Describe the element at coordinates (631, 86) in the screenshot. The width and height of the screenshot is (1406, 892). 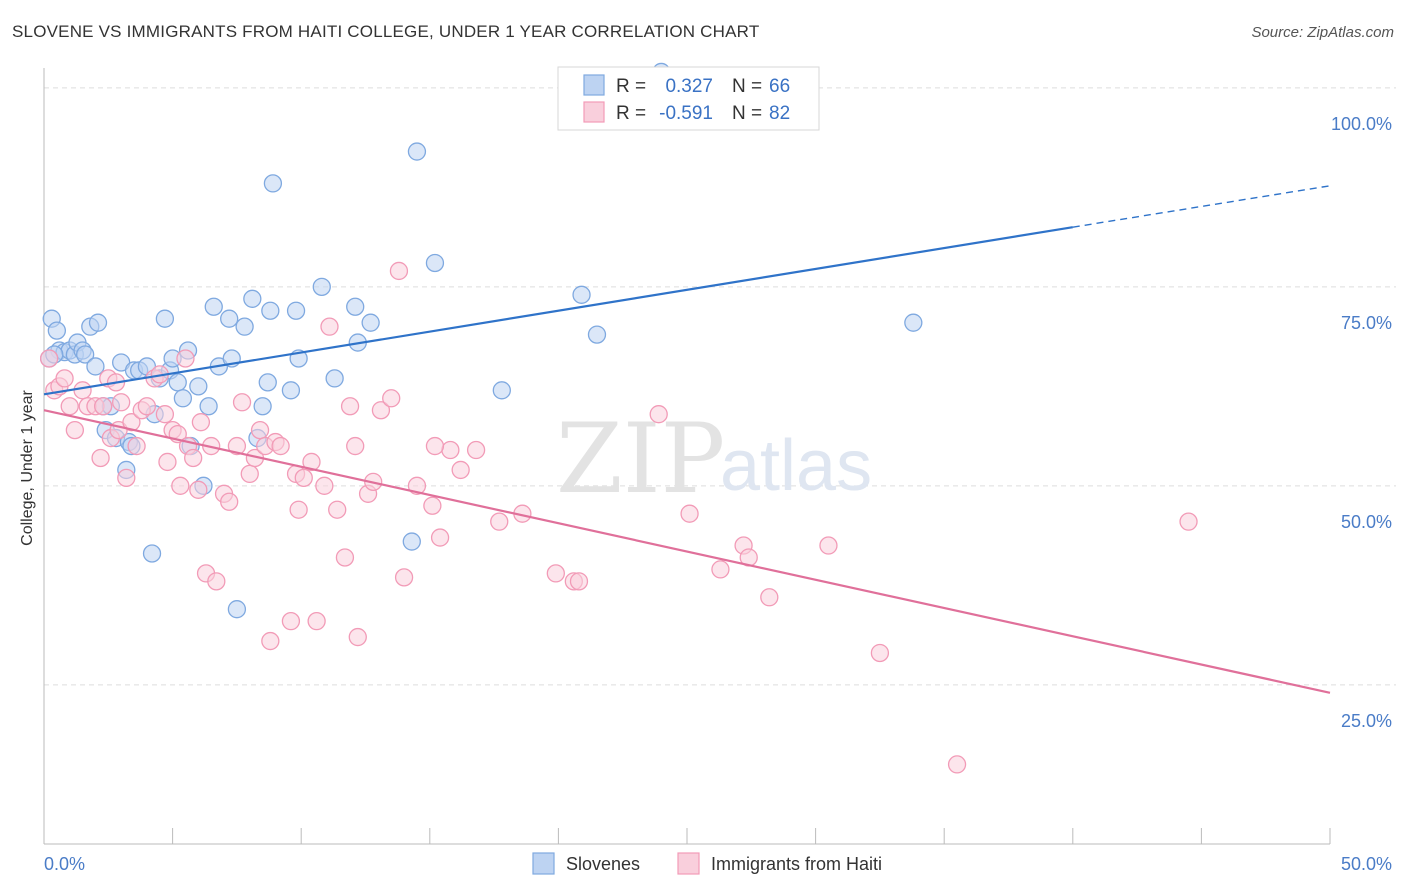
I see `stats-r-label: R =` at that location.